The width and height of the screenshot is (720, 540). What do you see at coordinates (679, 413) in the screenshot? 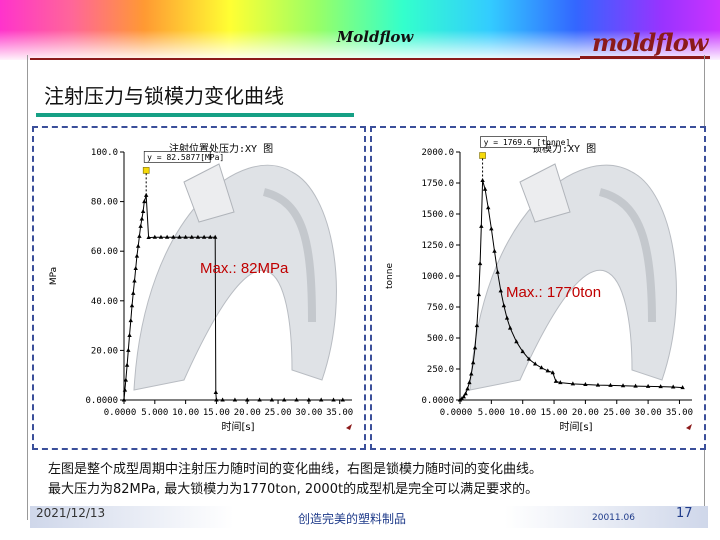
I see `x-tick-label: 35.00` at bounding box center [679, 413].